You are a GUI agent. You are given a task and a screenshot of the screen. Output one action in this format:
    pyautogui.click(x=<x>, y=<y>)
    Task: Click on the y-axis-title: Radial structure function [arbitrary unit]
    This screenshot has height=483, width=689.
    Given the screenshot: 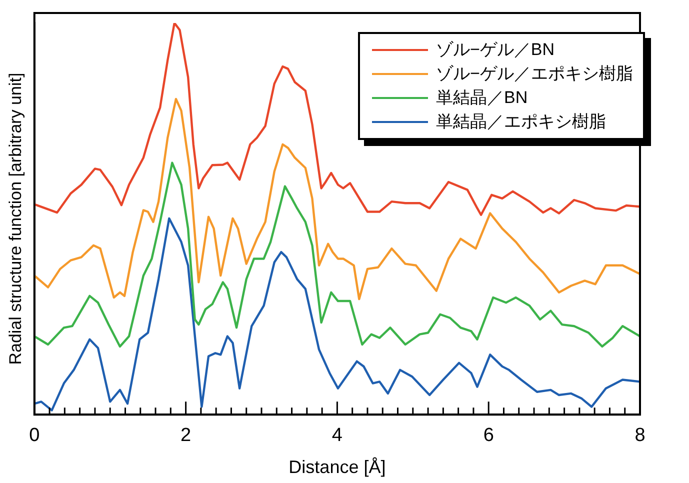 What is the action you would take?
    pyautogui.click(x=15, y=218)
    